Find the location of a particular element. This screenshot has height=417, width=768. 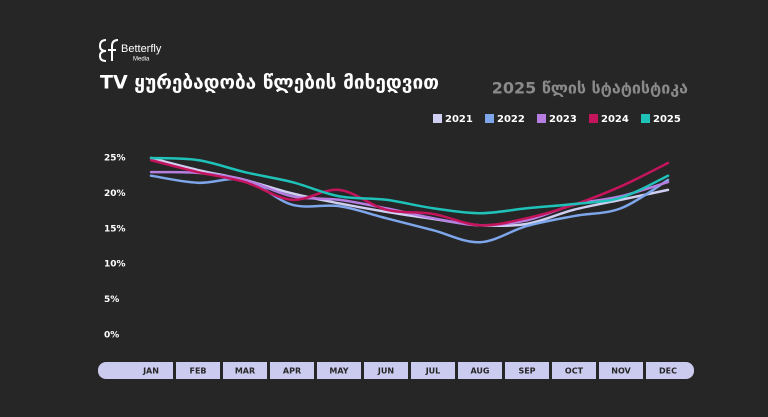

x-tick-label: JUN is located at coordinates (385, 371).